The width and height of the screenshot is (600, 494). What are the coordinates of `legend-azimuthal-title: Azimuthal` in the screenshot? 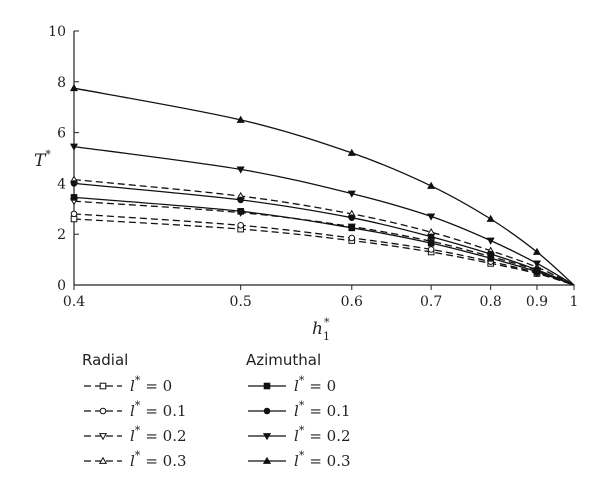 It's located at (283, 360).